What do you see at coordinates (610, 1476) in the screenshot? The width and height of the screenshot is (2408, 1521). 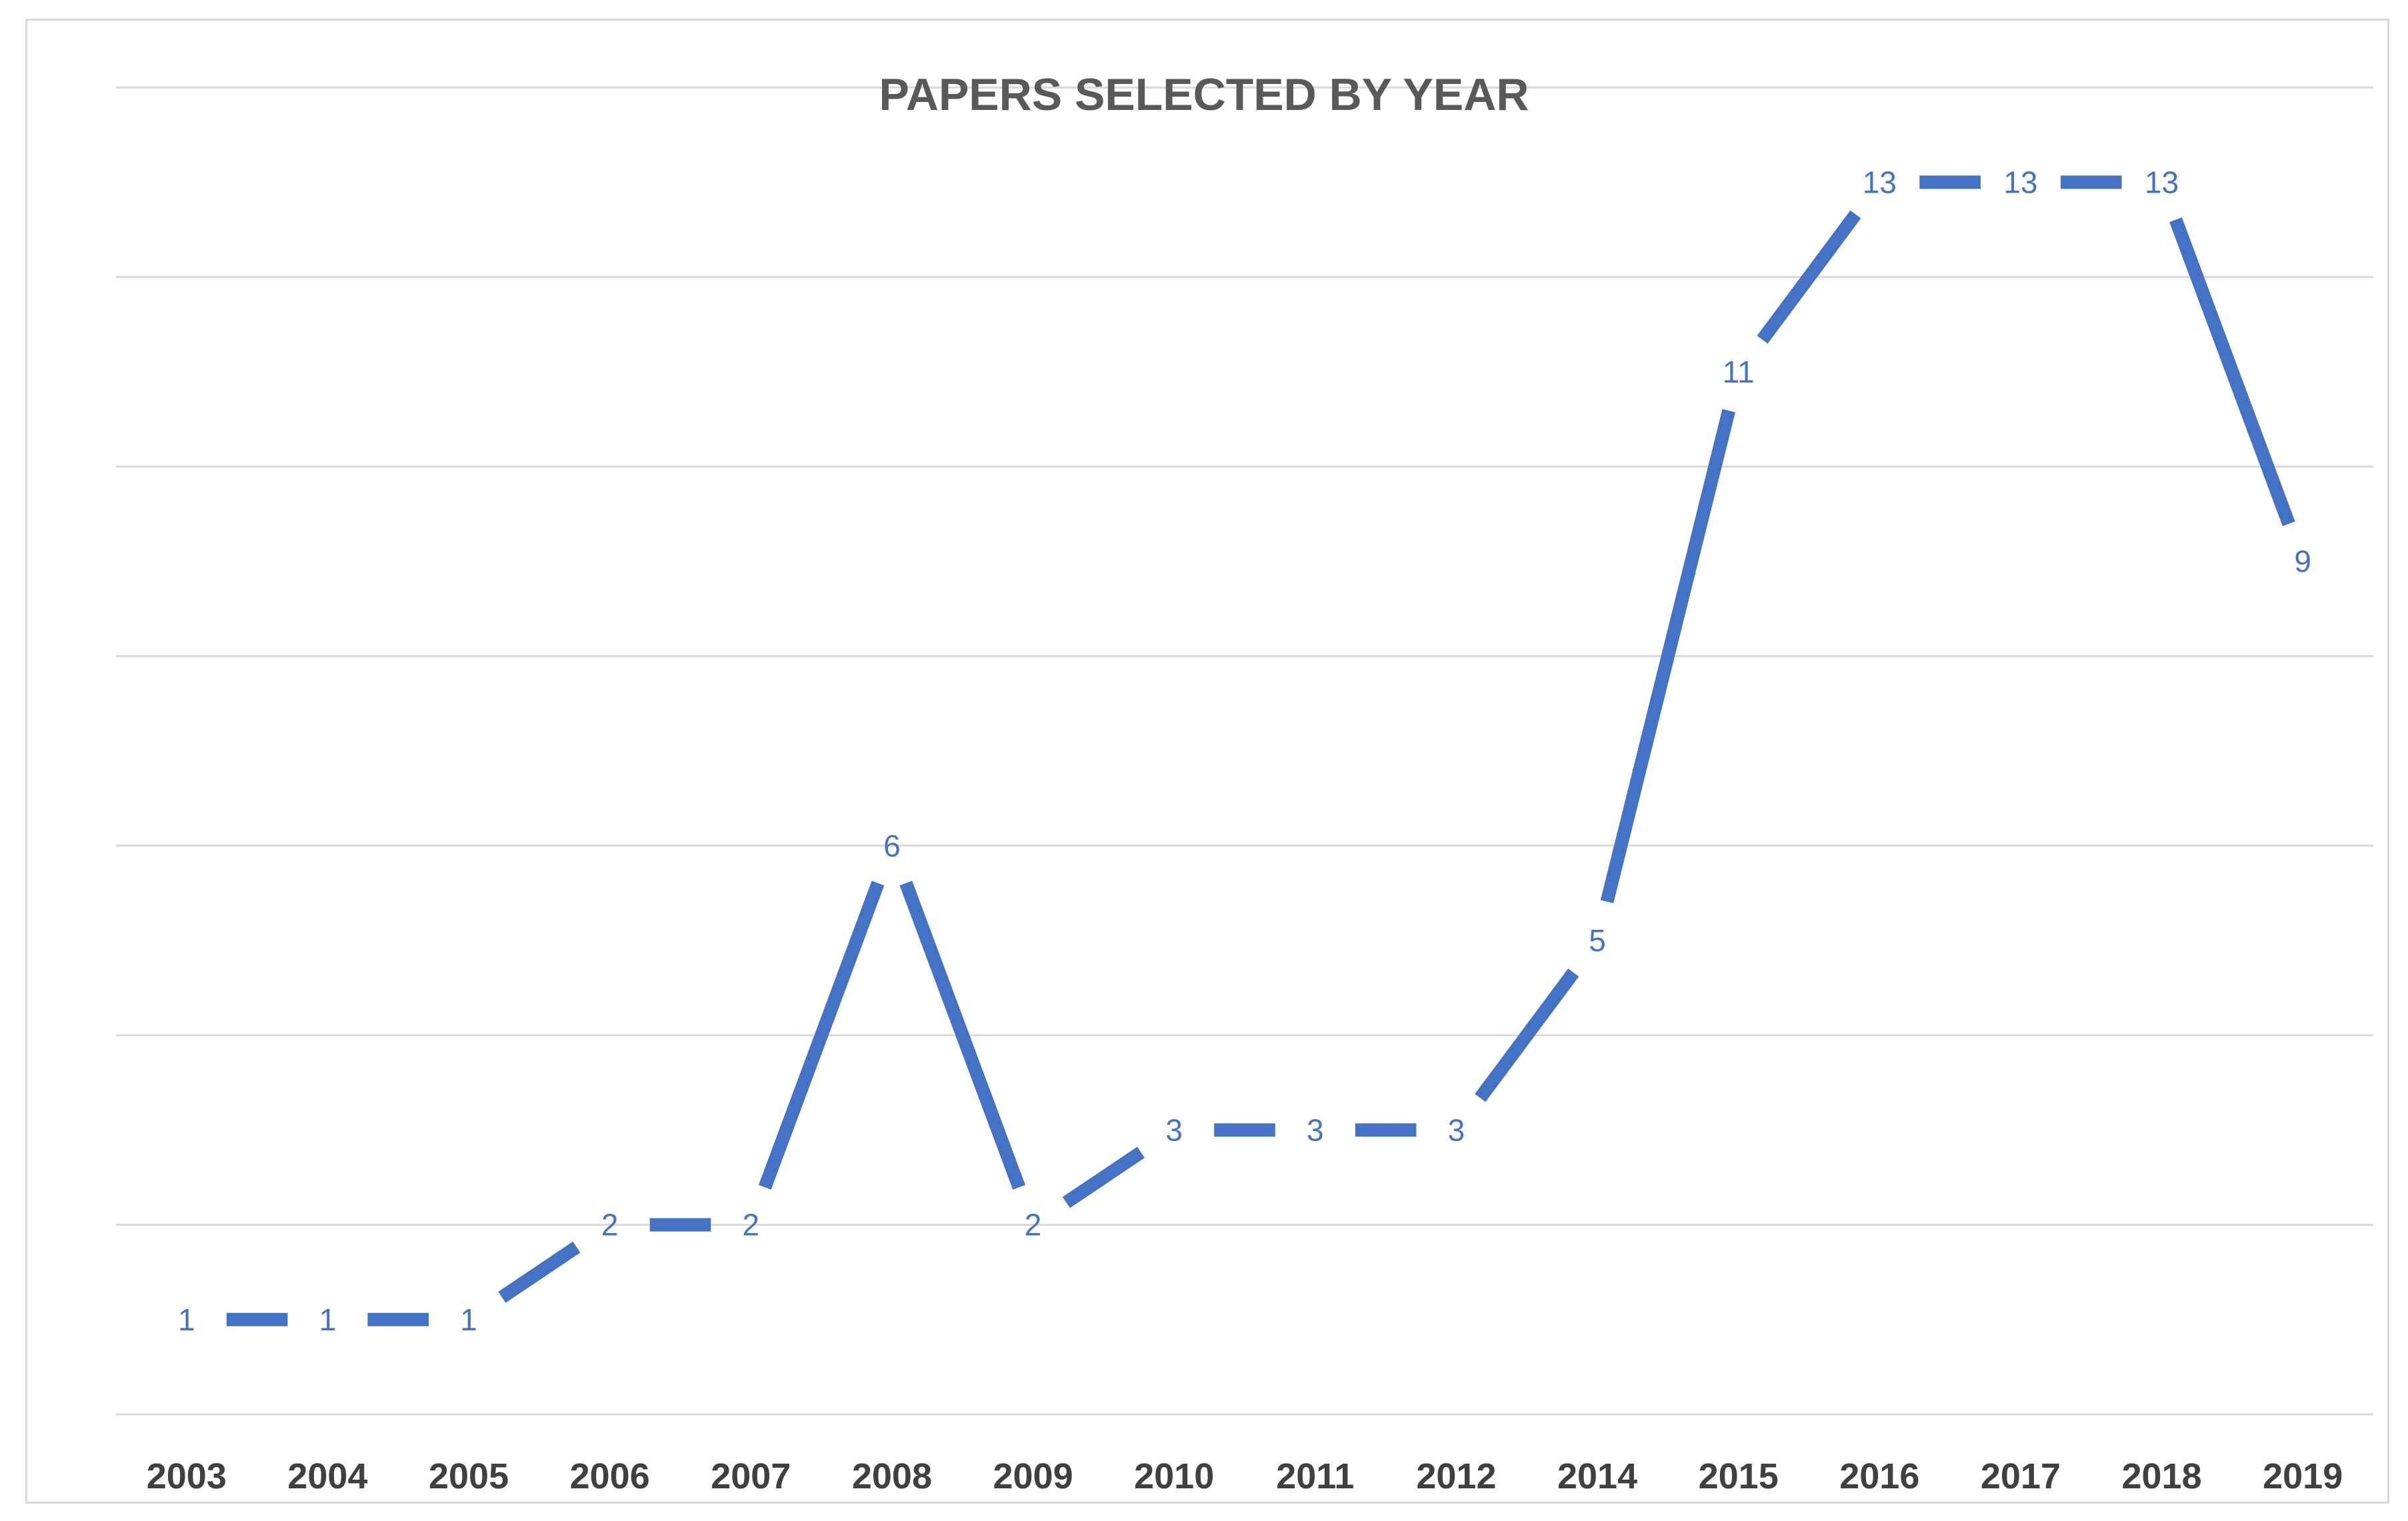 I see `x-tick-label: 2006` at bounding box center [610, 1476].